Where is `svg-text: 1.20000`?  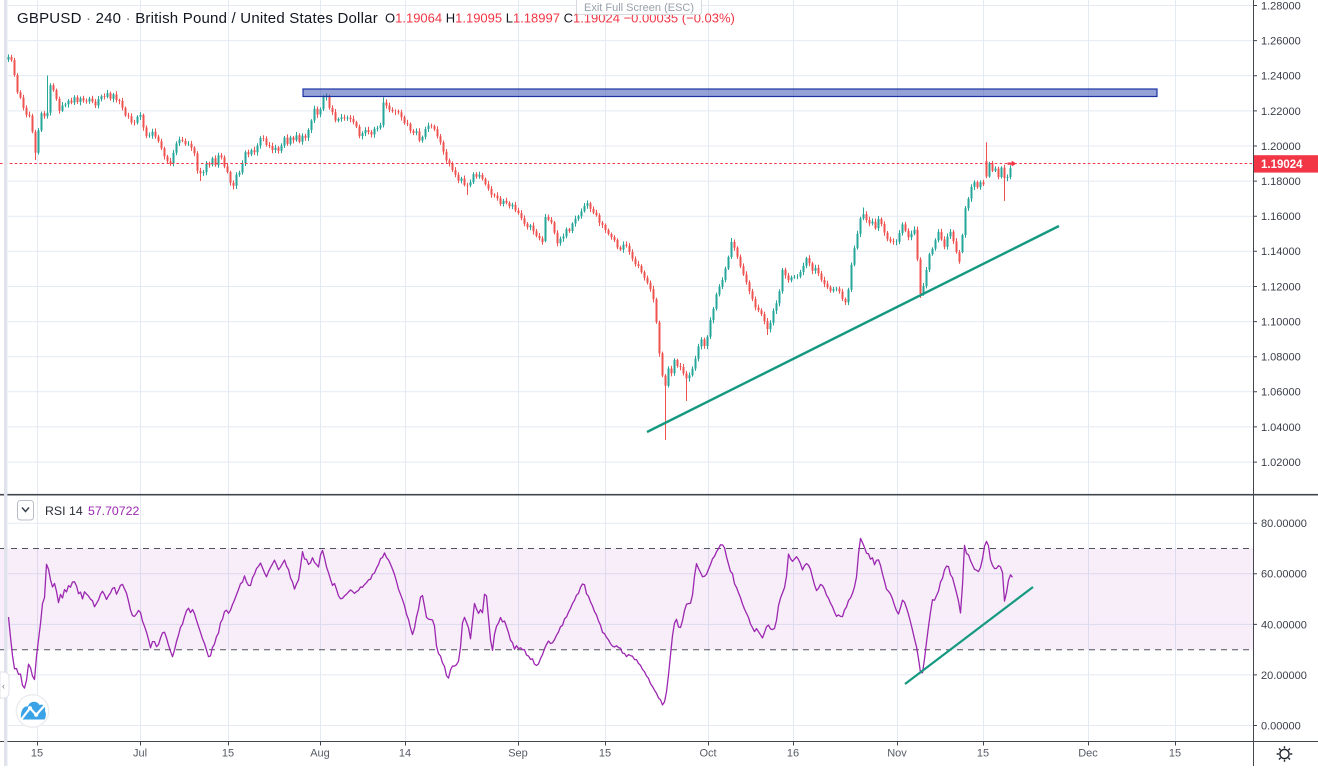 svg-text: 1.20000 is located at coordinates (1281, 147).